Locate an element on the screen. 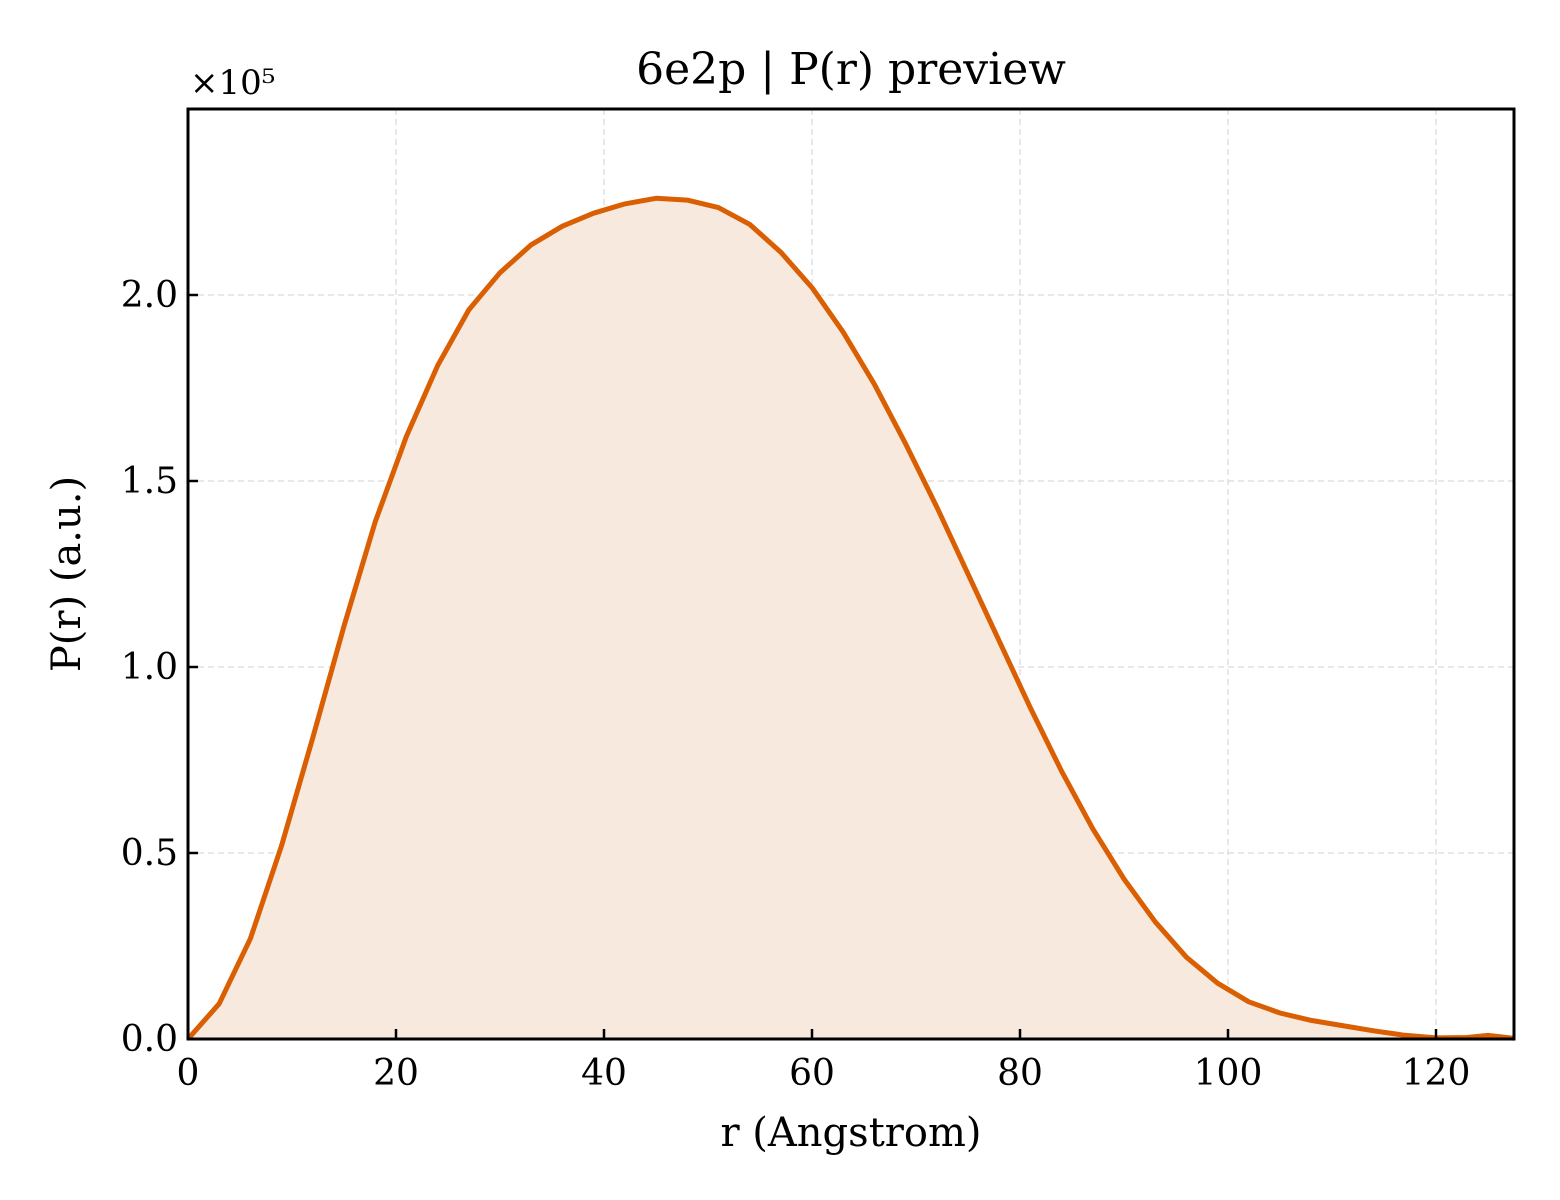 The width and height of the screenshot is (1560, 1200). y-axis-label: P(r) (a.u.) is located at coordinates (67, 574).